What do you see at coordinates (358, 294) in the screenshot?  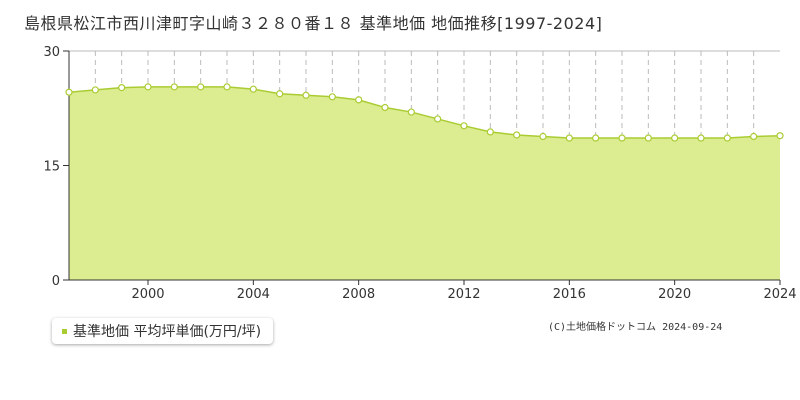 I see `x-tick-label: 2008` at bounding box center [358, 294].